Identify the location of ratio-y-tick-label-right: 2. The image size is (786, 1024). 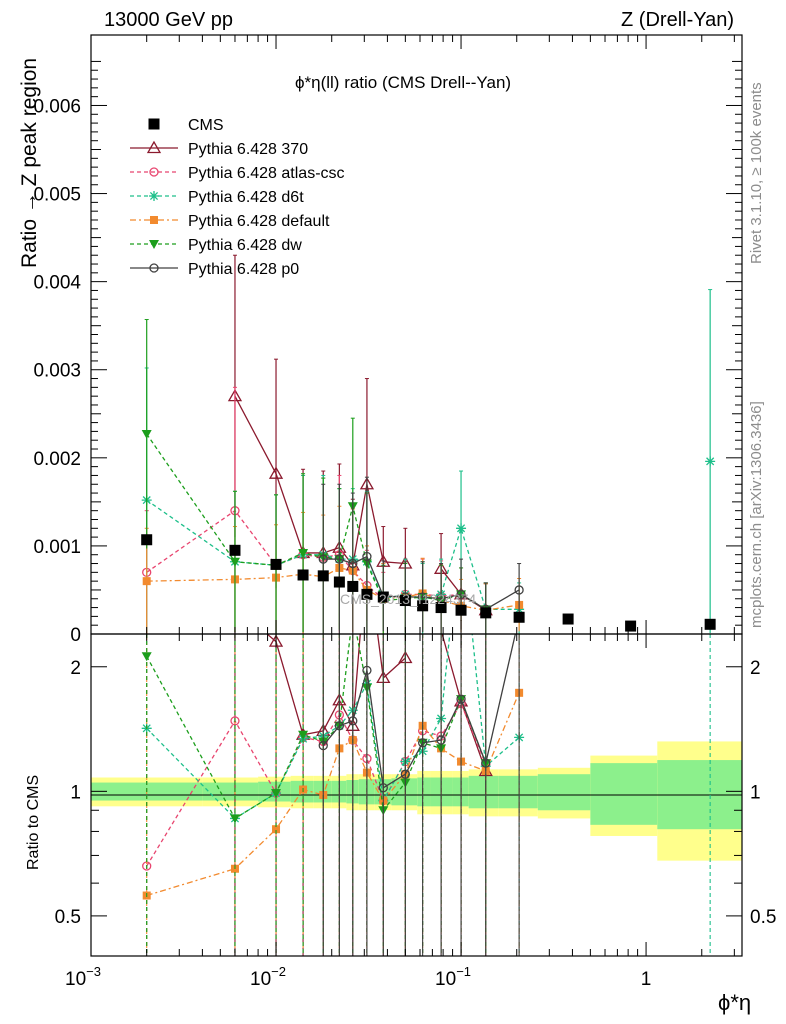
(755, 668).